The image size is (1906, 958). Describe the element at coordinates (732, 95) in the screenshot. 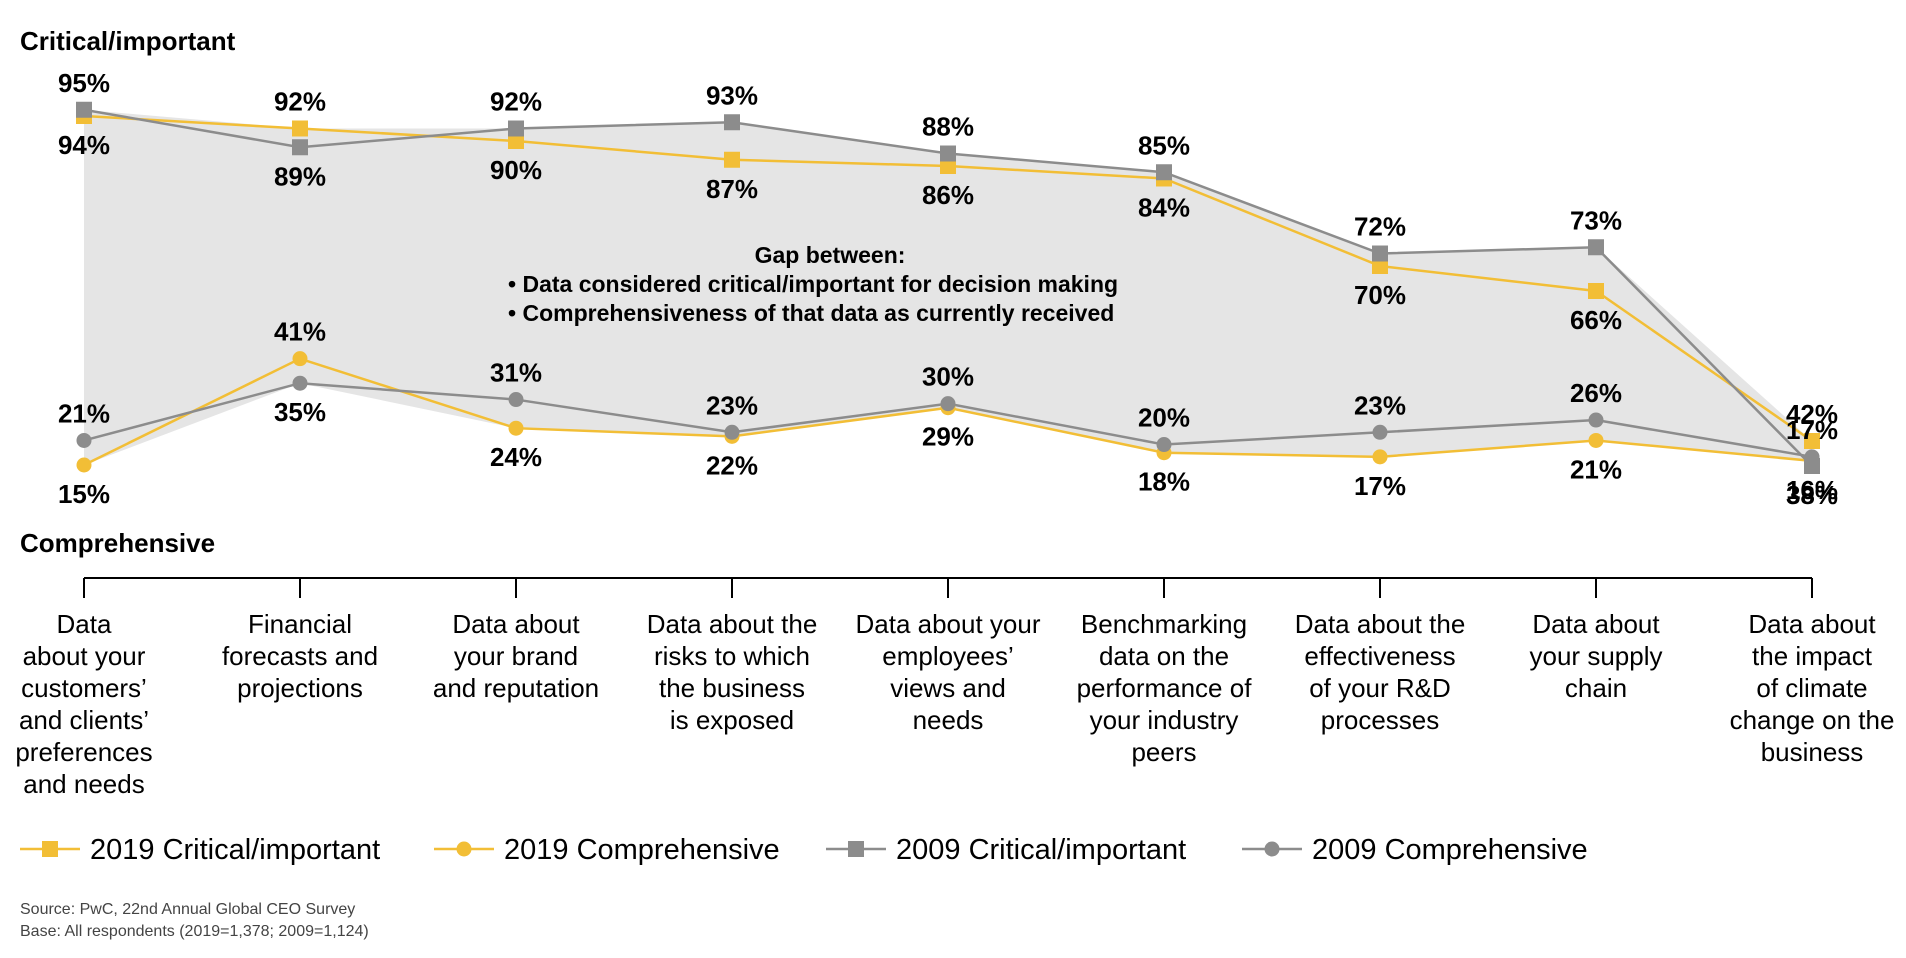

I see `value-label-2009-critical-important: 93%` at that location.